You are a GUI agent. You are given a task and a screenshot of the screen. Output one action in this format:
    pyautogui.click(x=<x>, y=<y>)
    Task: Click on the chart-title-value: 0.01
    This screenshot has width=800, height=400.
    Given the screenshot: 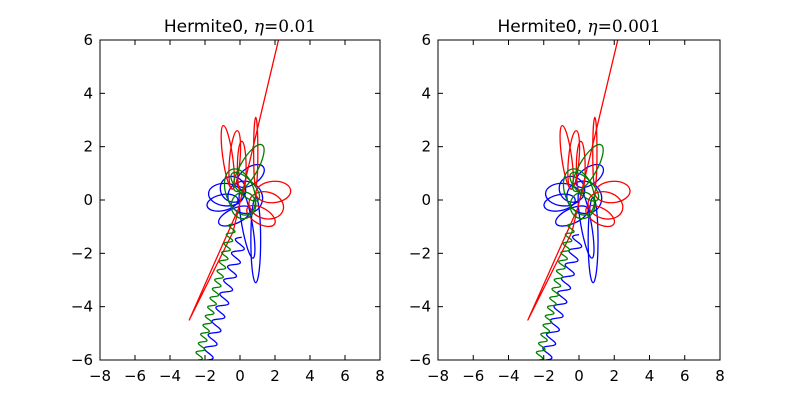 What is the action you would take?
    pyautogui.click(x=297, y=27)
    